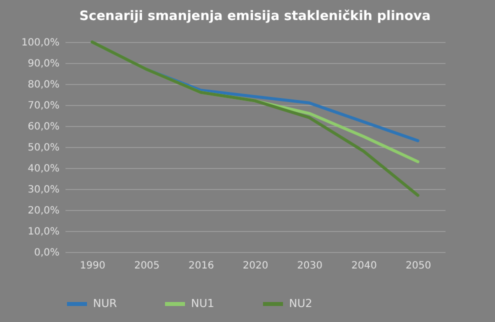  Describe the element at coordinates (44, 106) in the screenshot. I see `y-tick-label: 70,0%` at that location.